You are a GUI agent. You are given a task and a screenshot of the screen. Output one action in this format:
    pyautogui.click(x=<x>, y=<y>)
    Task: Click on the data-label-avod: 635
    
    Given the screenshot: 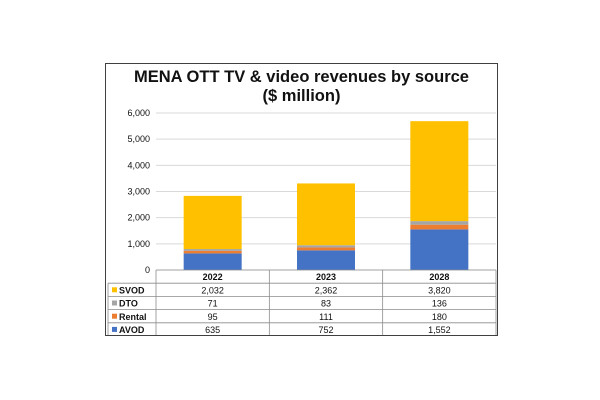 What is the action you would take?
    pyautogui.click(x=212, y=330)
    